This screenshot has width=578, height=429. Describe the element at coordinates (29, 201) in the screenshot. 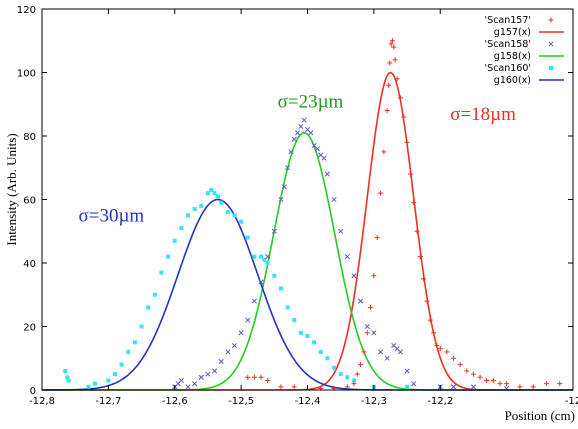

I see `y-tick-label: 60` at that location.